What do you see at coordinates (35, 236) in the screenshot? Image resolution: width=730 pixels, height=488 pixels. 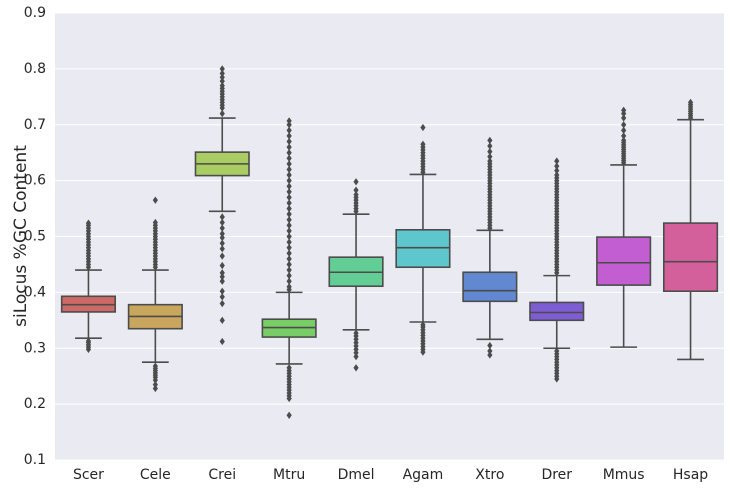 I see `y-tick-labels: 0.1 0.2 0.3 0.4 0.5 0.6 0.7 0.8 0.9` at bounding box center [35, 236].